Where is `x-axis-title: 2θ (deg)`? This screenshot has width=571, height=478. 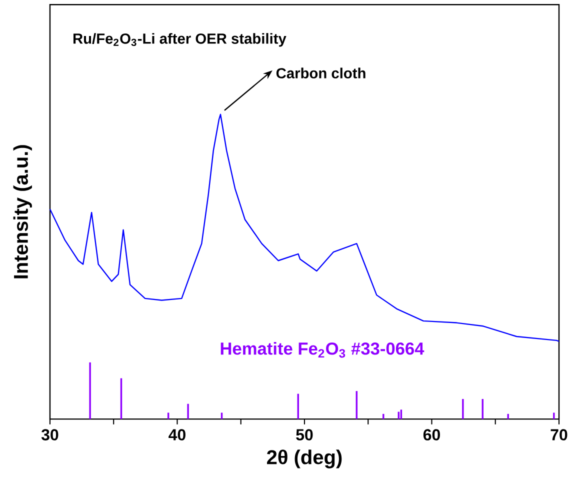 x-axis-title: 2θ (deg) is located at coordinates (304, 458).